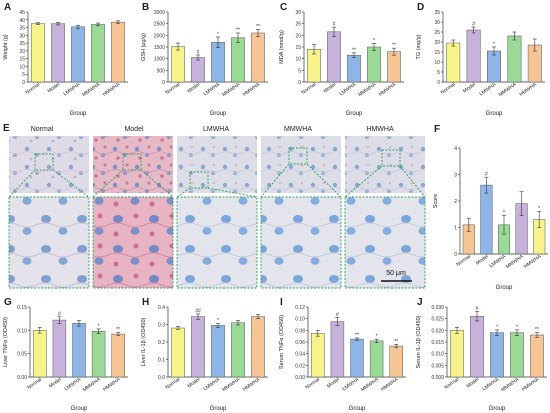  Describe the element at coordinates (6, 46) in the screenshot. I see `y-axis-label: Weight (g)` at that location.